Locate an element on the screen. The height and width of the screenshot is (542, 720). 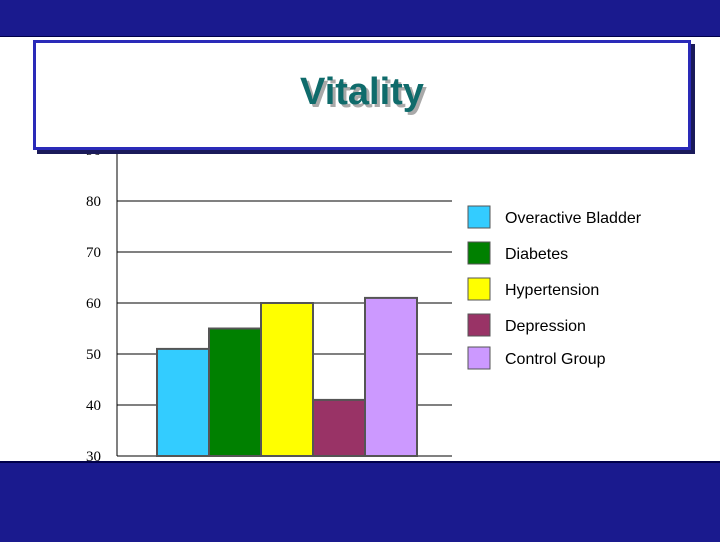
legend-label: Hypertension is located at coordinates (552, 290).